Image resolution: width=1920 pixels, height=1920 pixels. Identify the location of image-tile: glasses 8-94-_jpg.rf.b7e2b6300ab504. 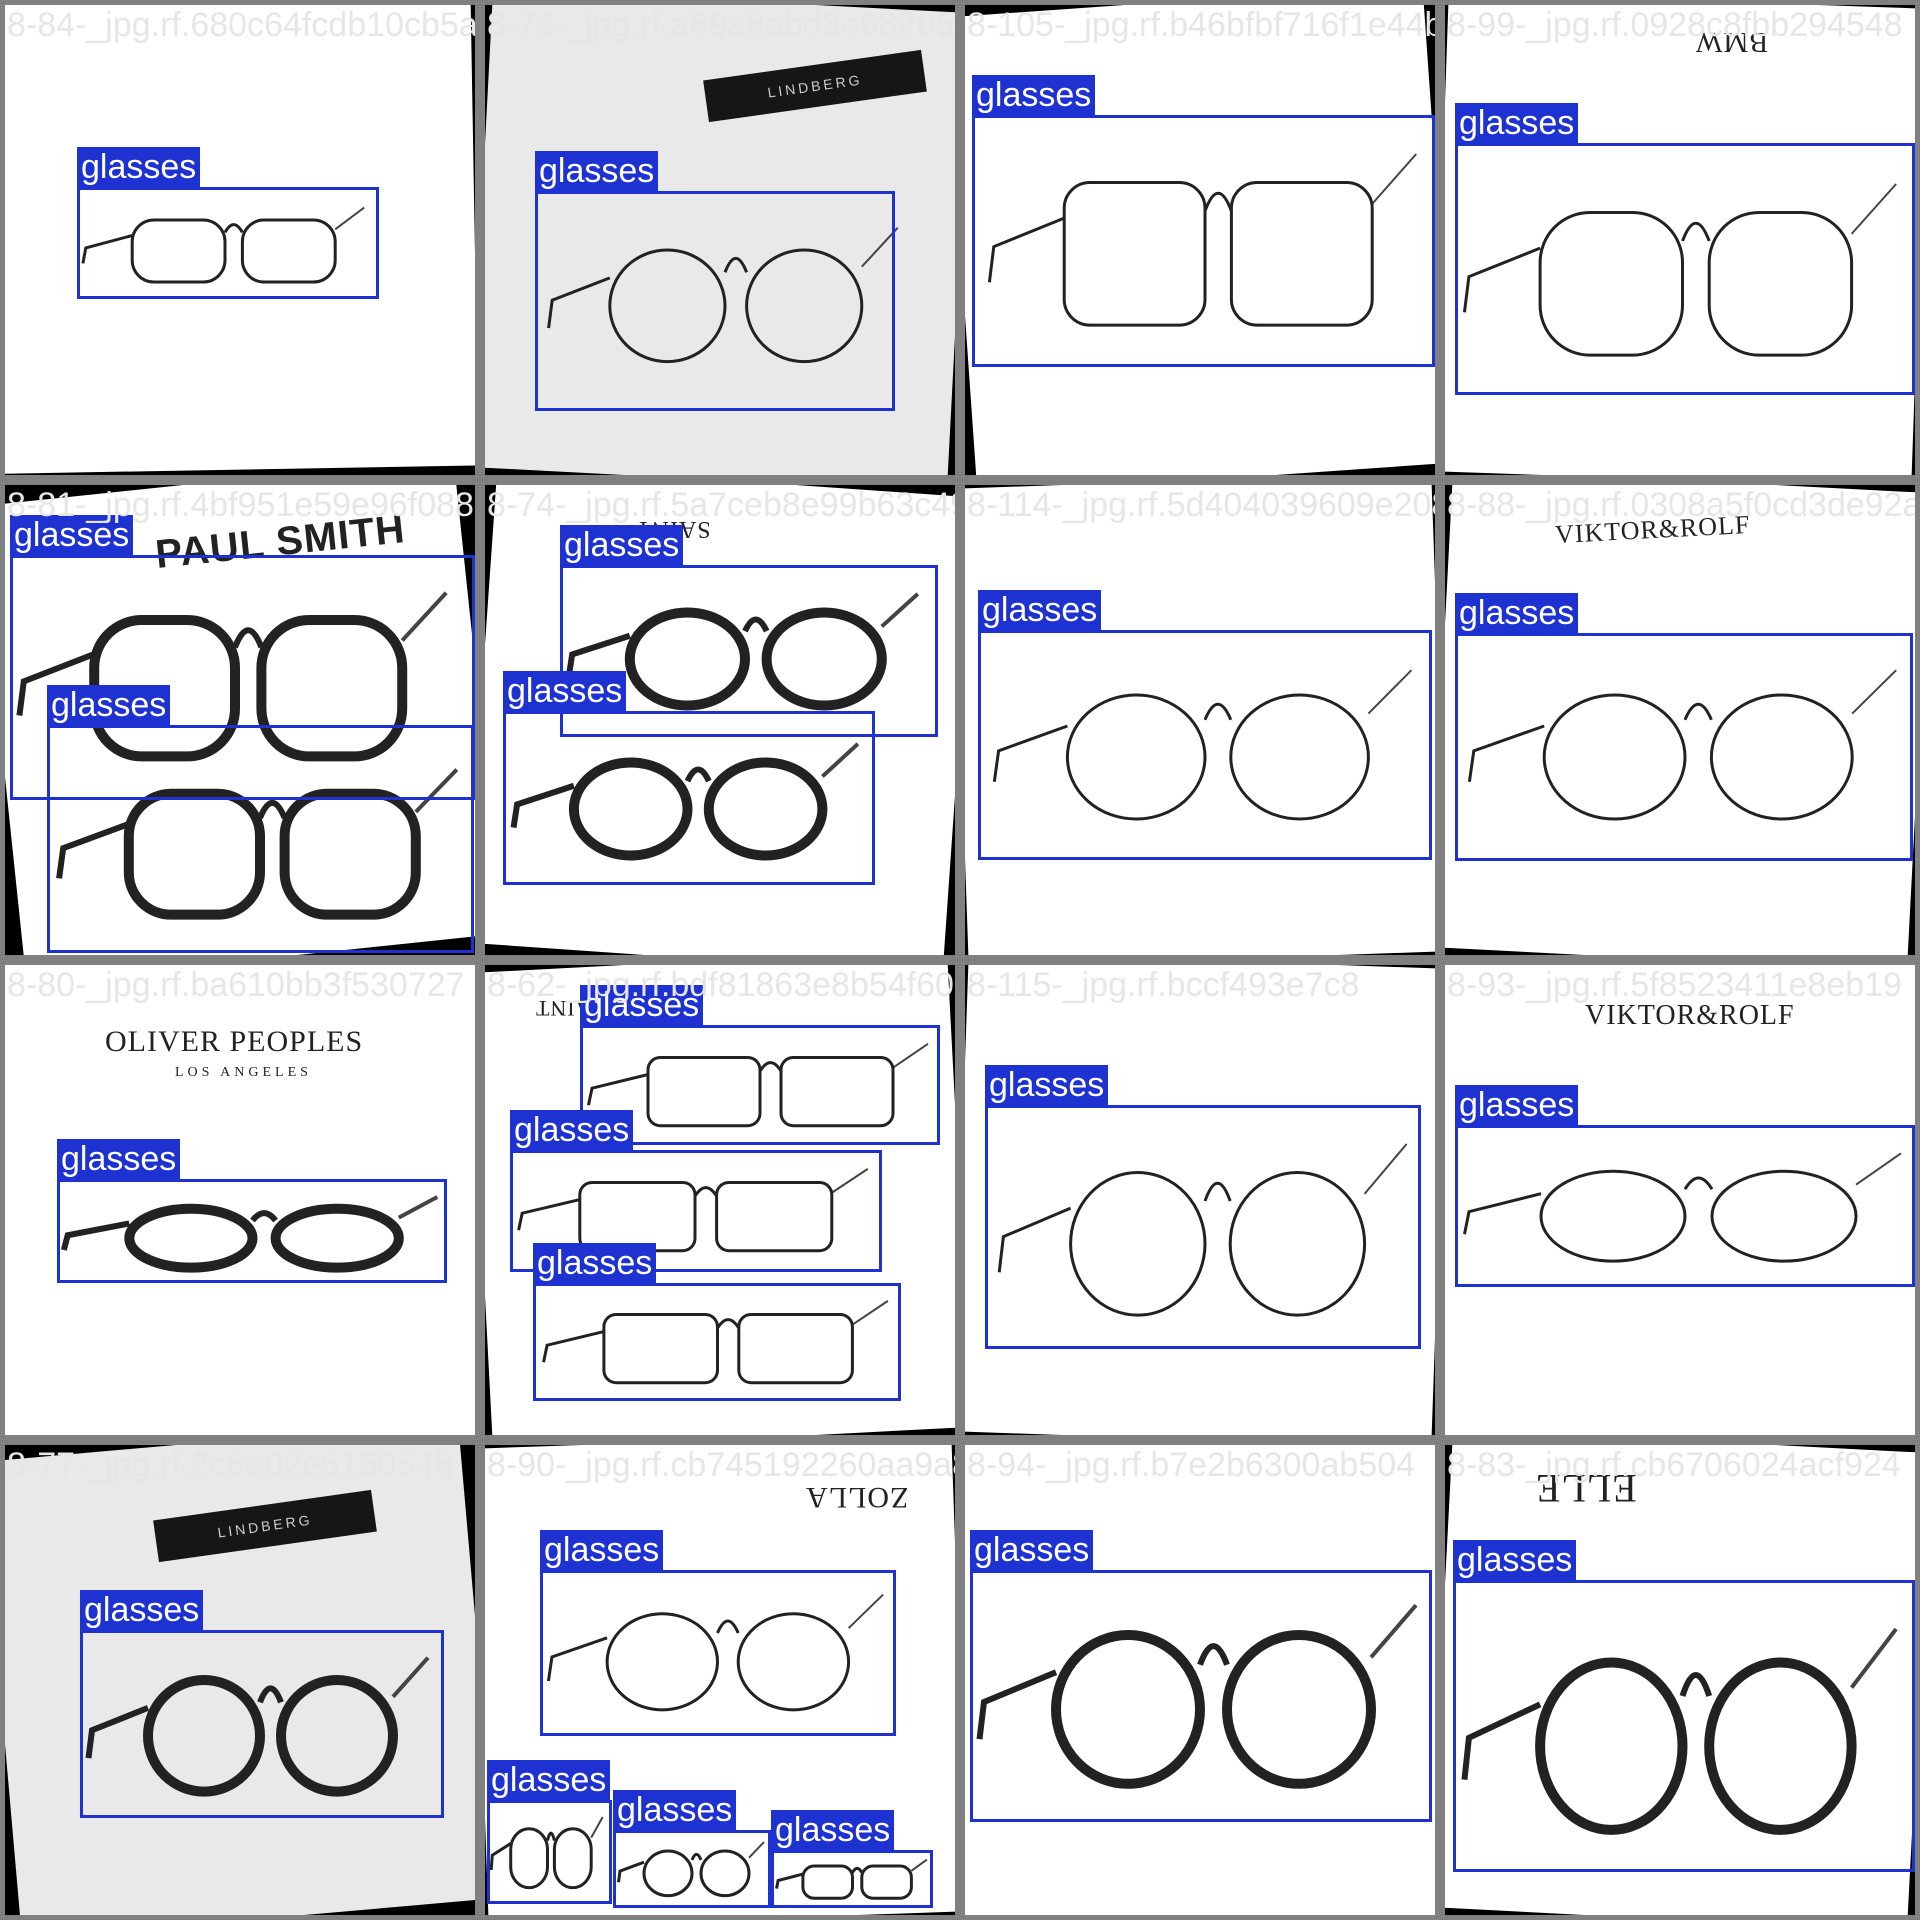
(1200, 1680).